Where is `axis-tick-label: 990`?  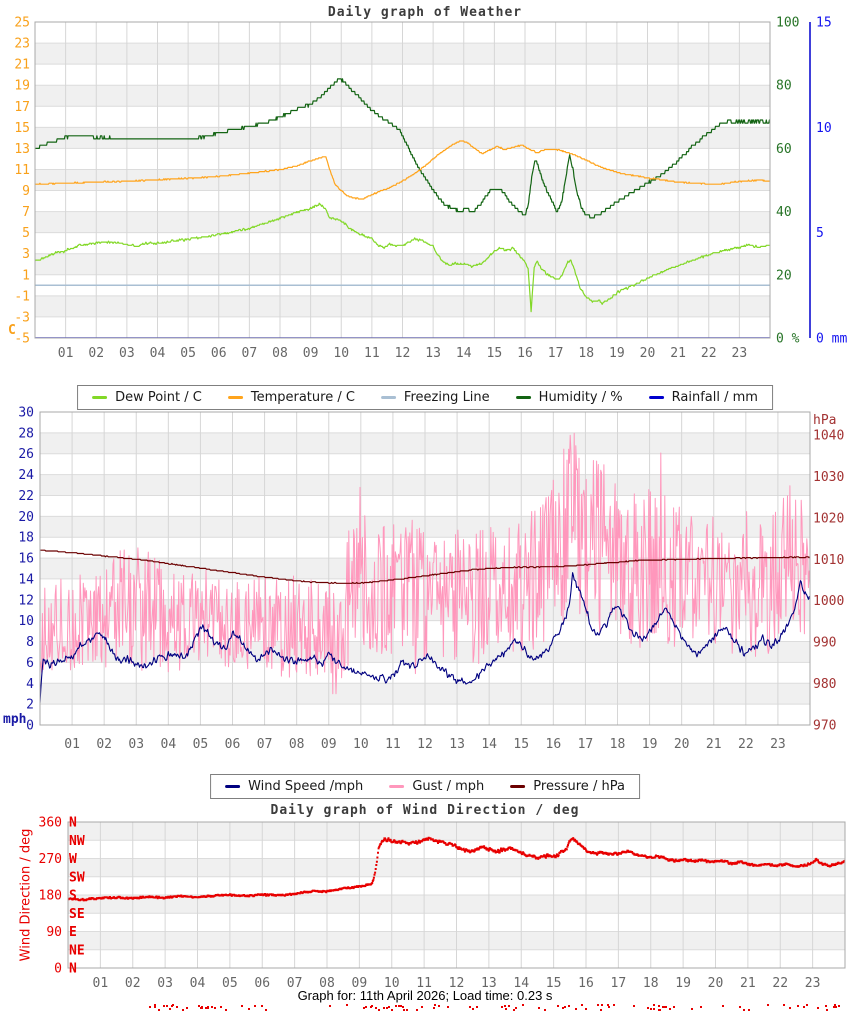
axis-tick-label: 990 is located at coordinates (824, 643).